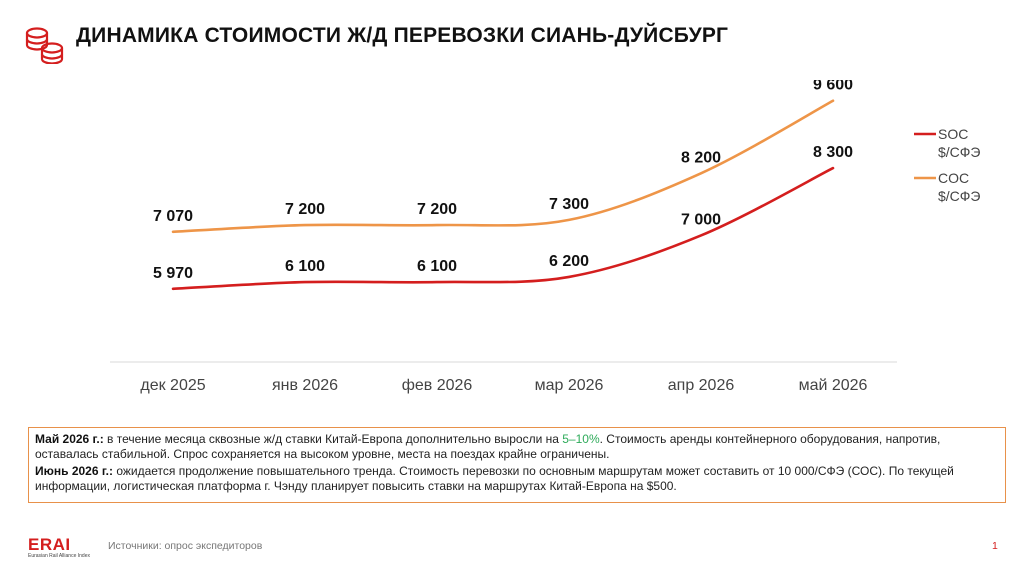  I want to click on may-highlight: 5–10%, so click(581, 439).